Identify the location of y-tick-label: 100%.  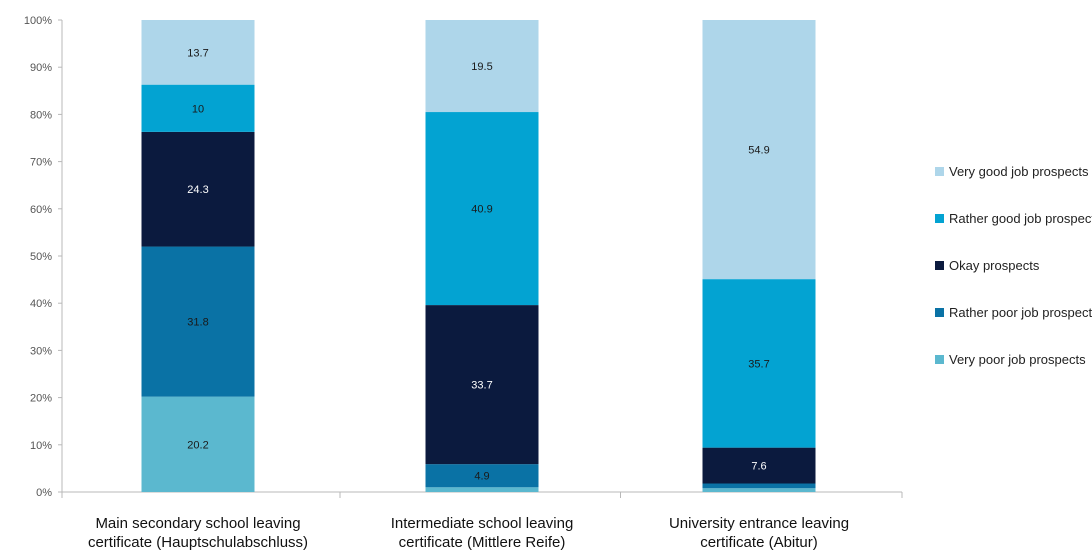
(38, 21).